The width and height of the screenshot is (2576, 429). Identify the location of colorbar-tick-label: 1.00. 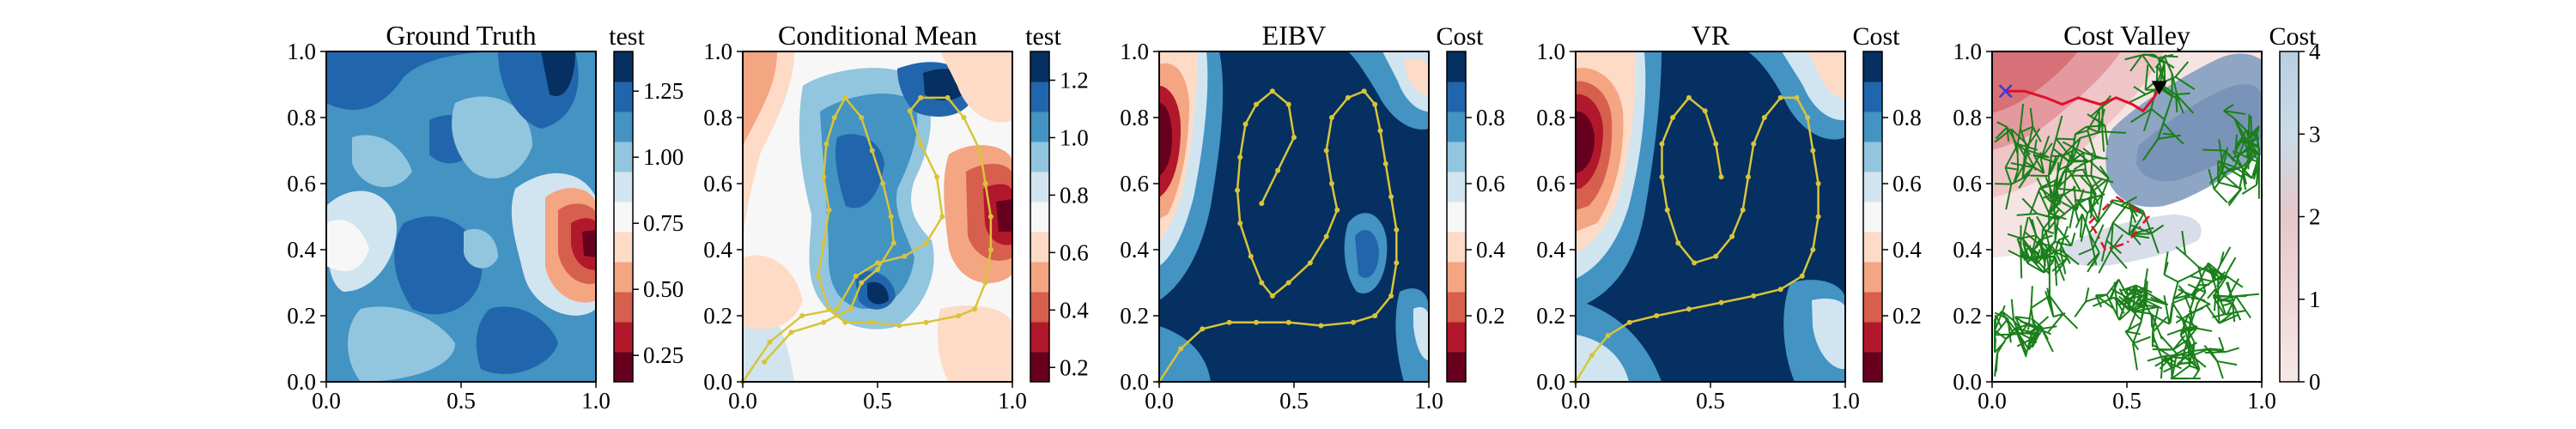
(663, 157).